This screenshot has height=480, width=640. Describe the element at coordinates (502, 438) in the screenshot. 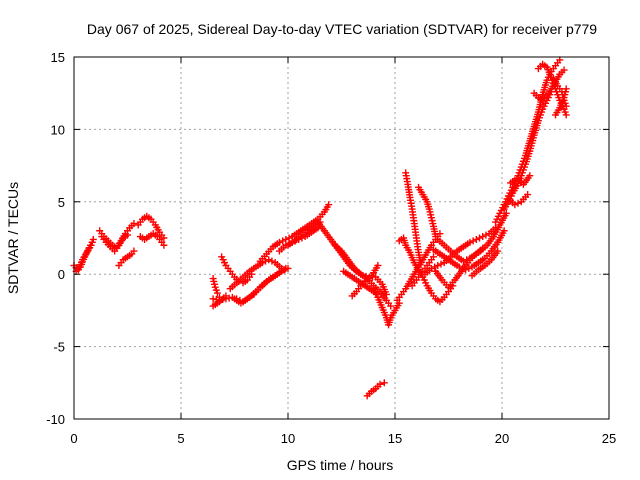

I see `x-tick-label: 20` at that location.